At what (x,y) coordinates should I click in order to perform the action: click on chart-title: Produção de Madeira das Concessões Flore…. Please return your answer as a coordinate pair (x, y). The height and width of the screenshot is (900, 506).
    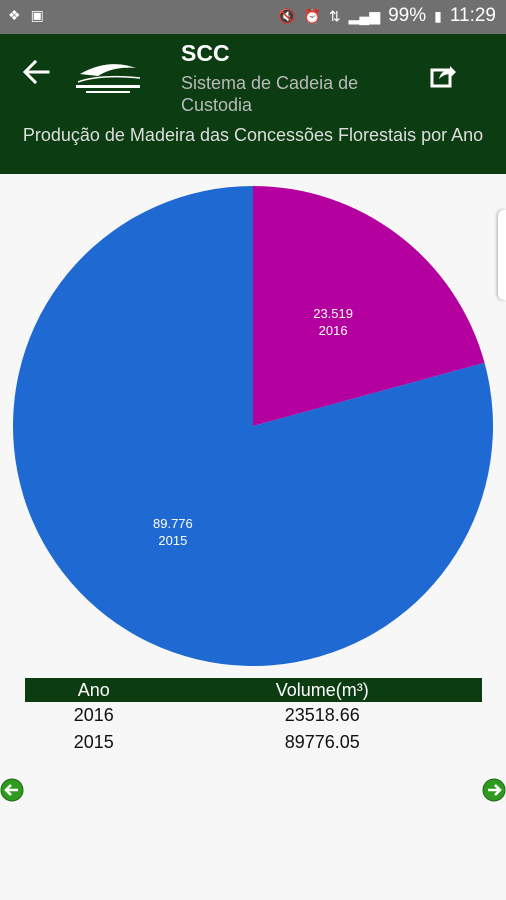
    Looking at the image, I should click on (253, 146).